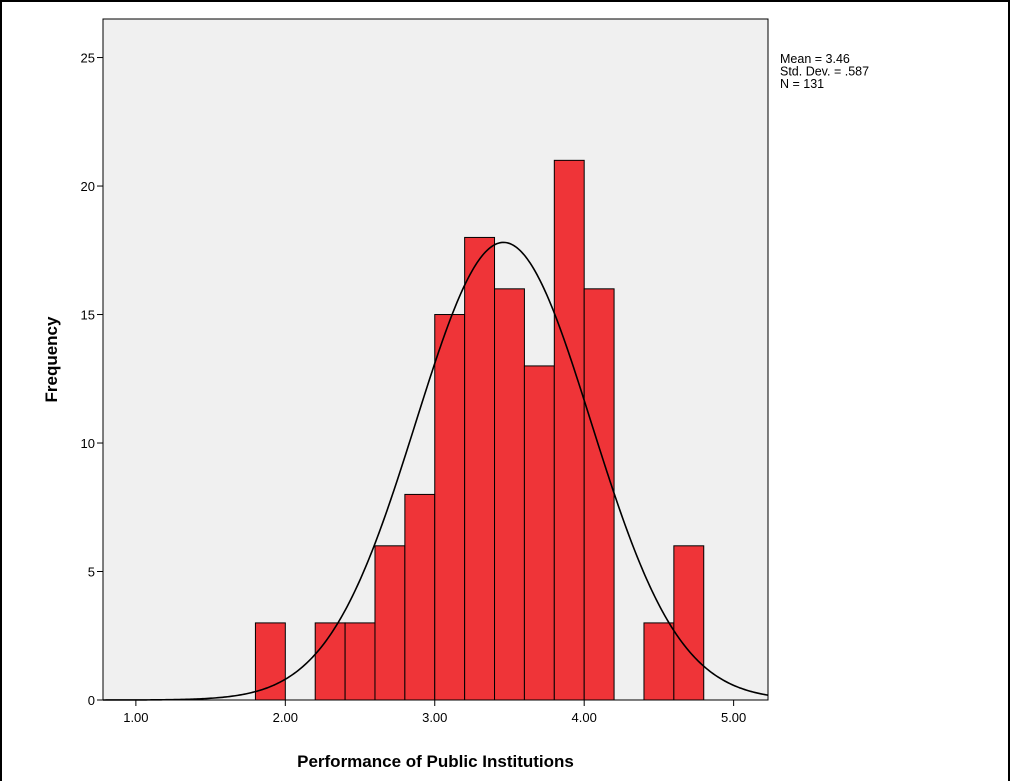 Image resolution: width=1010 pixels, height=781 pixels. What do you see at coordinates (135, 717) in the screenshot?
I see `x-tick-label: 1.00` at bounding box center [135, 717].